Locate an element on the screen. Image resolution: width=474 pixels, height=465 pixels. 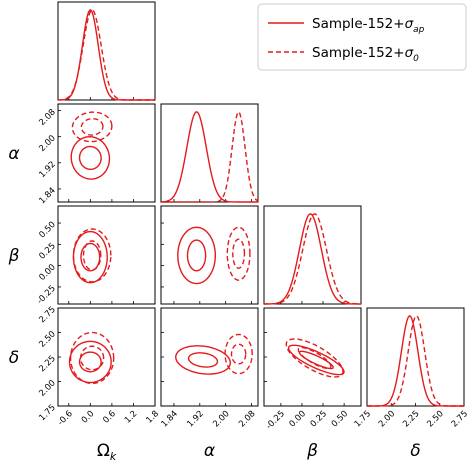
x-tick-label: 2.50 is located at coordinates (435, 419).